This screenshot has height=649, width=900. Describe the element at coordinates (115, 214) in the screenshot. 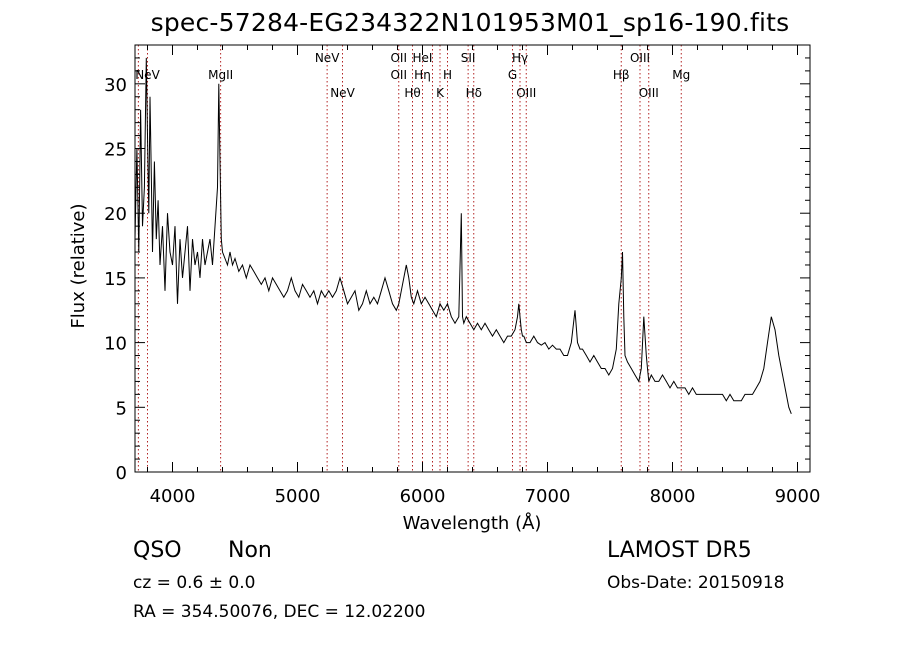

I see `y-tick-label: 20` at that location.